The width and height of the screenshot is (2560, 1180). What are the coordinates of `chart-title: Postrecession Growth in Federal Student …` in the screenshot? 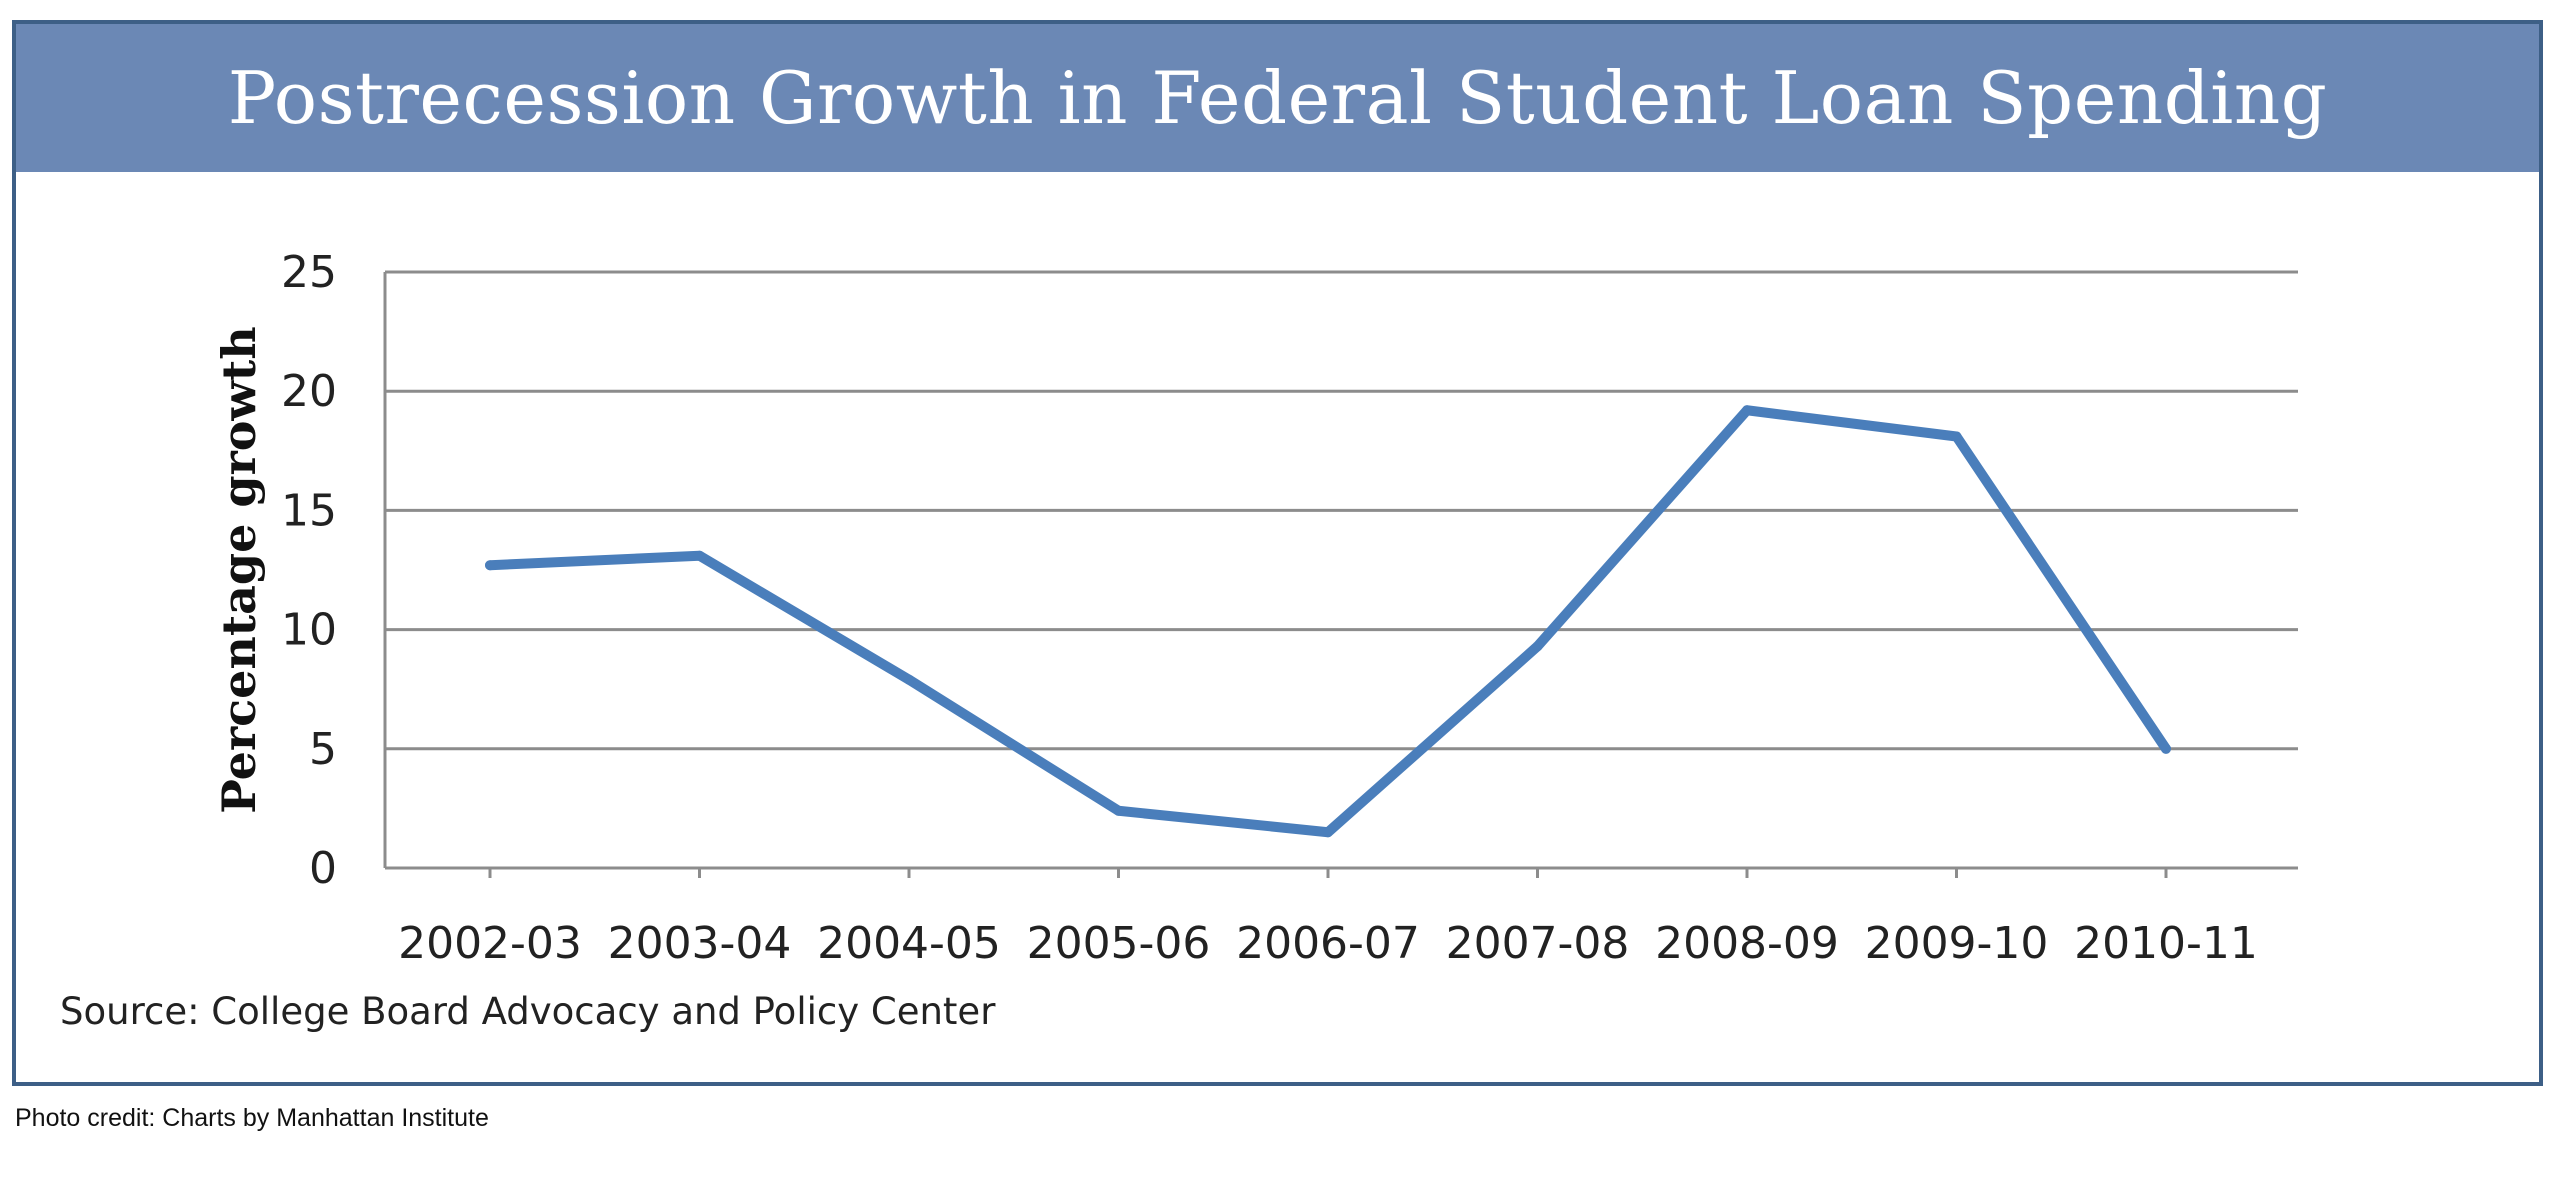 It's located at (1277, 98).